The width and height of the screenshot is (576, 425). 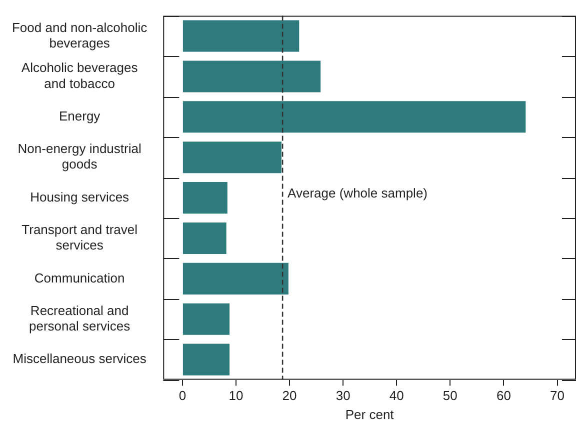 I want to click on y-tick-label: Non-energy industrial goods, so click(x=80, y=156).